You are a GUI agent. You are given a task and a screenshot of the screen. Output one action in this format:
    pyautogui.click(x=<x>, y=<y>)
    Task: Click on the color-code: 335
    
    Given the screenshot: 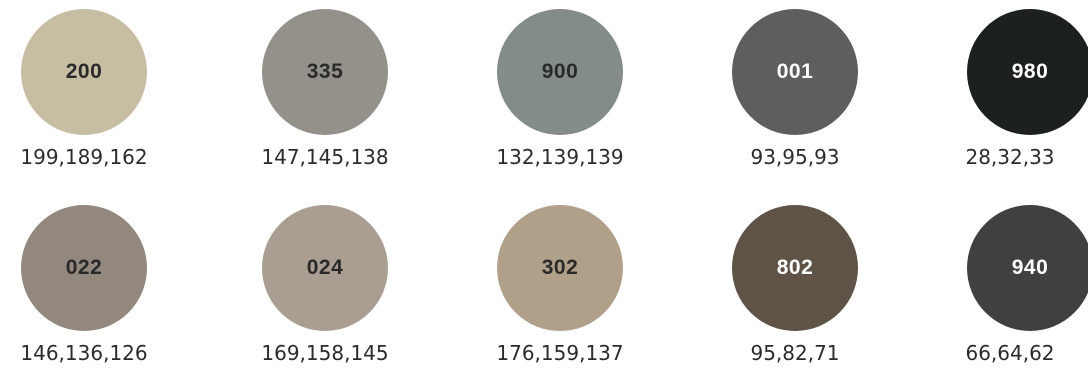 What is the action you would take?
    pyautogui.click(x=325, y=71)
    